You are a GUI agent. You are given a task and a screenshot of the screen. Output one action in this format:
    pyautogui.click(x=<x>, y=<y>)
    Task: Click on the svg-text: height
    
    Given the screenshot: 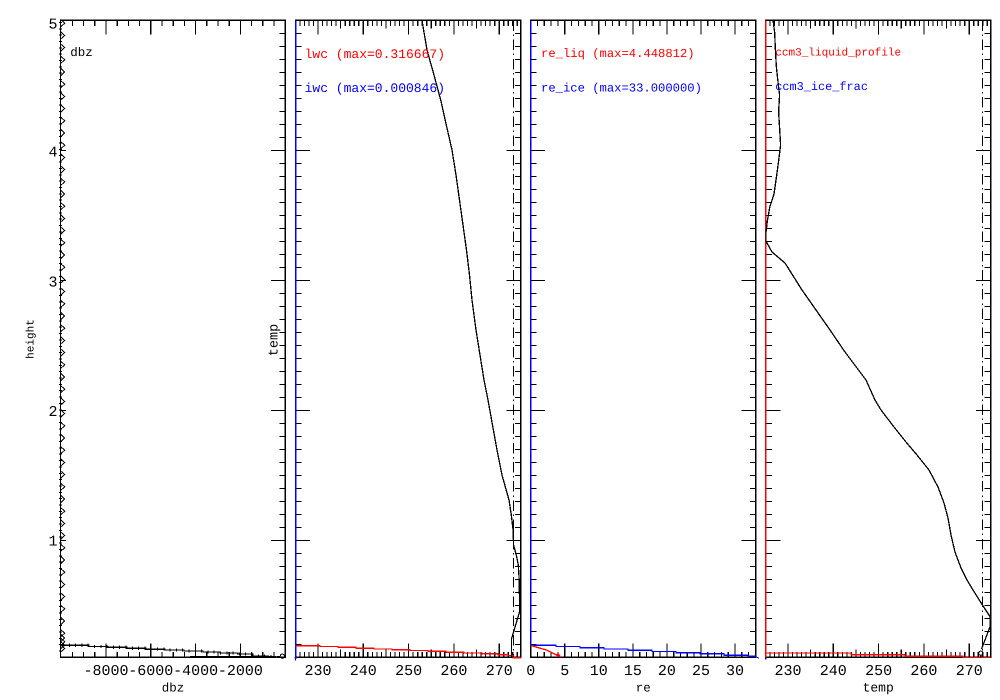 What is the action you would take?
    pyautogui.click(x=32, y=339)
    